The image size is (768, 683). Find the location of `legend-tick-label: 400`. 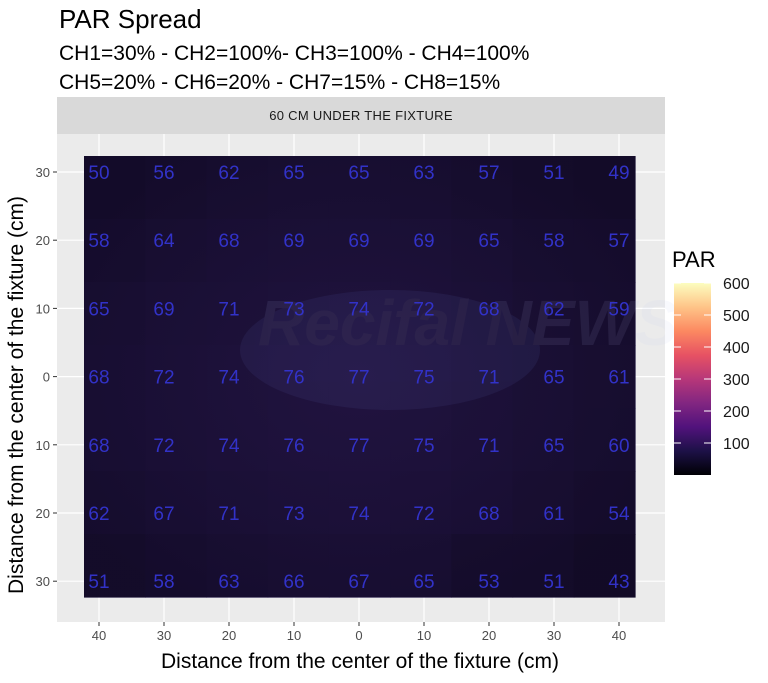

legend-tick-label: 400 is located at coordinates (736, 348).